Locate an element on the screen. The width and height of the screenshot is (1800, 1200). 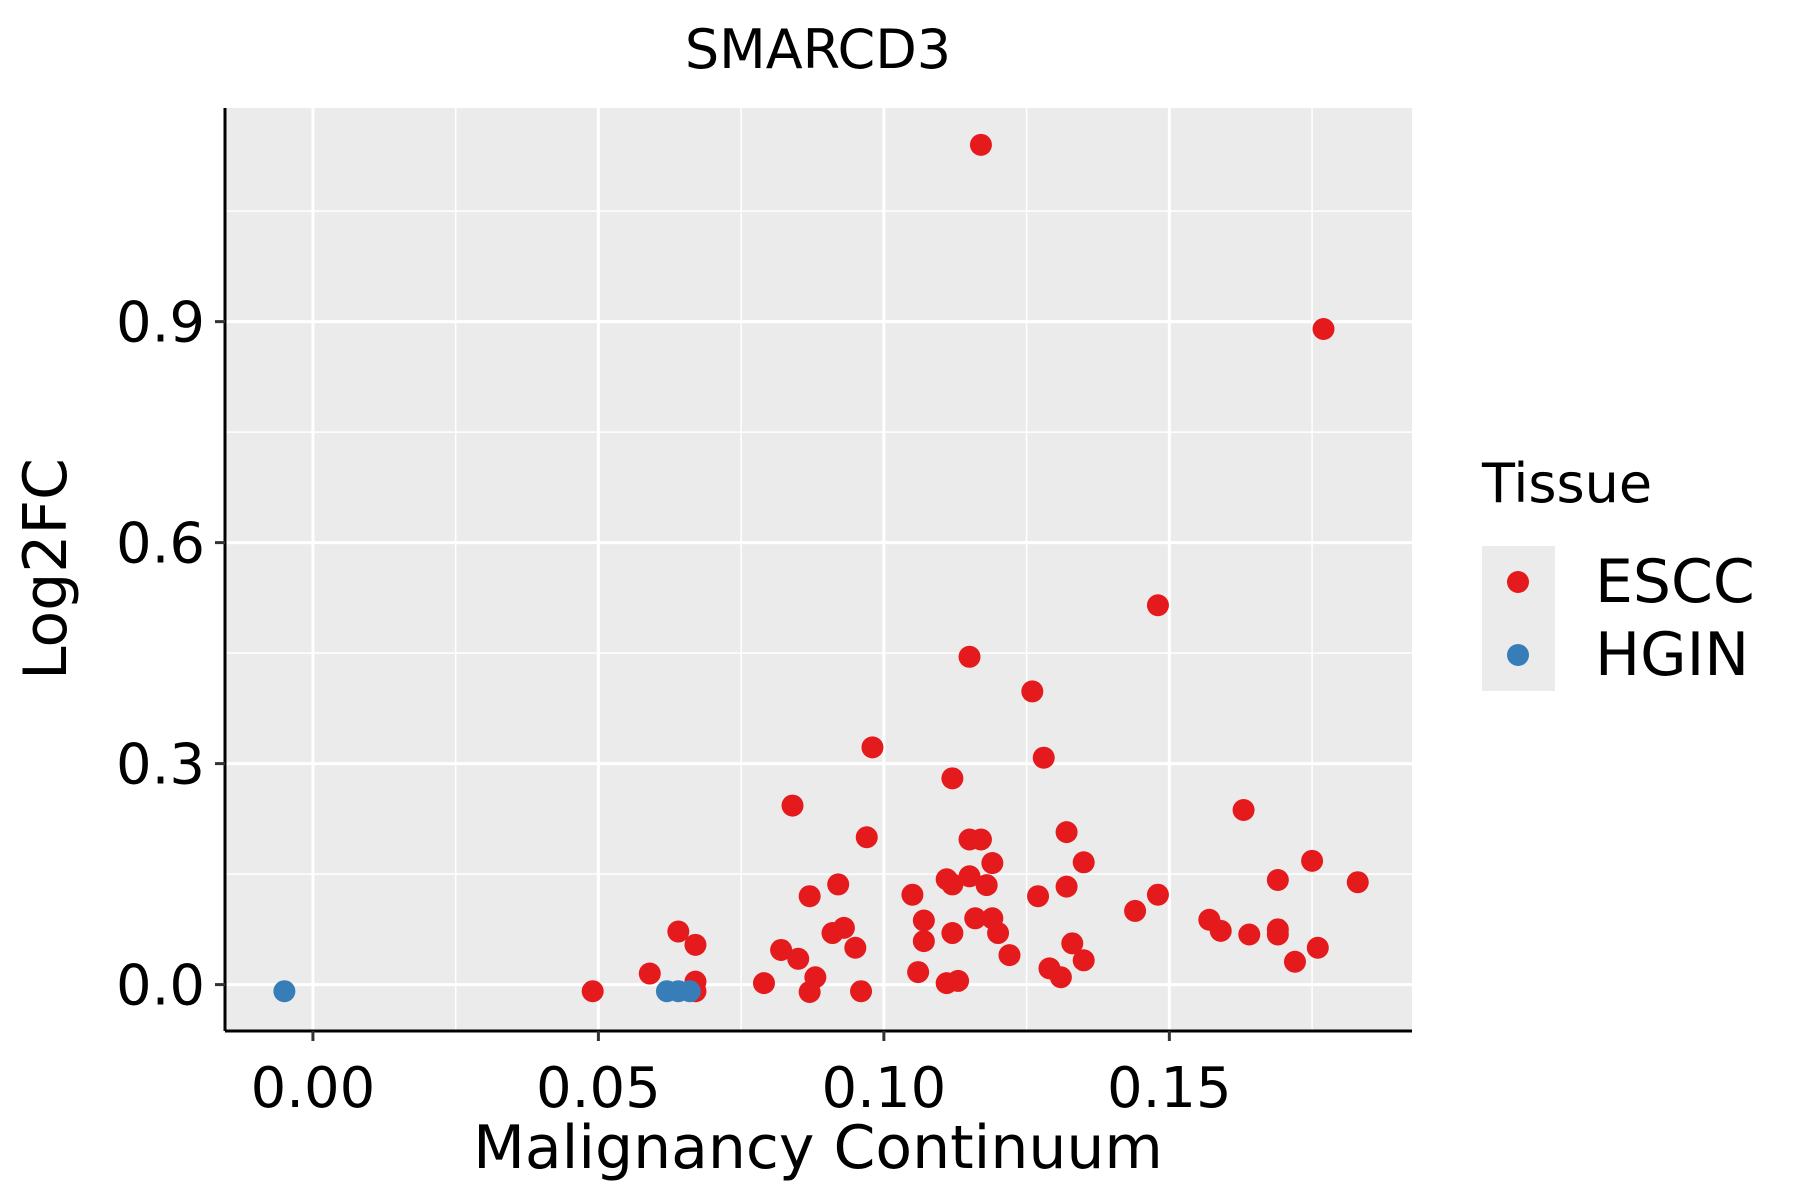
y-tick-label: 0.9 is located at coordinates (160, 323).